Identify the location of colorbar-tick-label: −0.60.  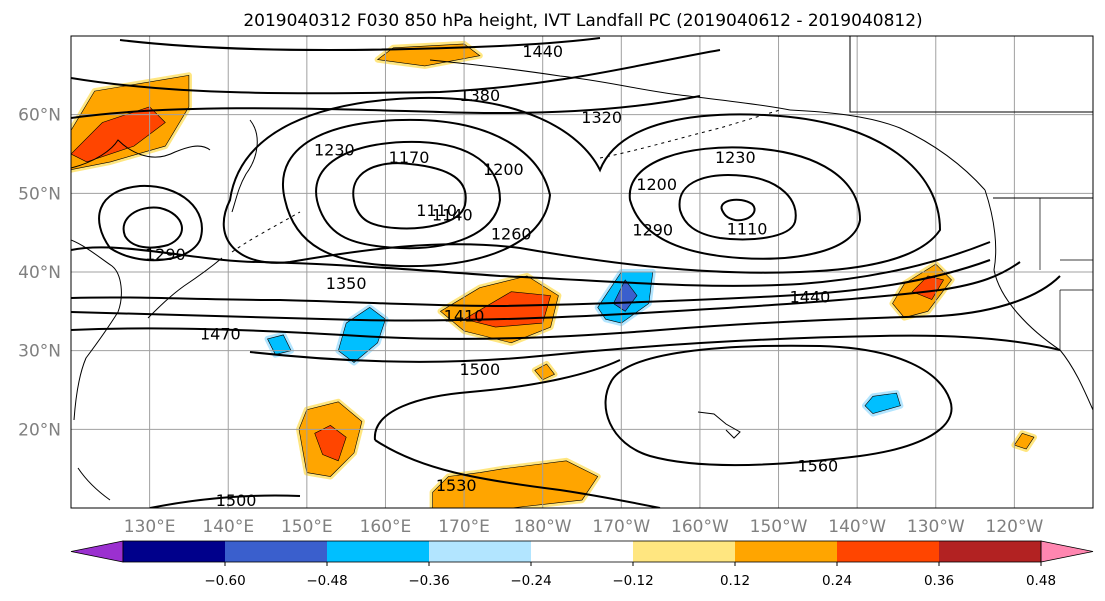
(224, 581).